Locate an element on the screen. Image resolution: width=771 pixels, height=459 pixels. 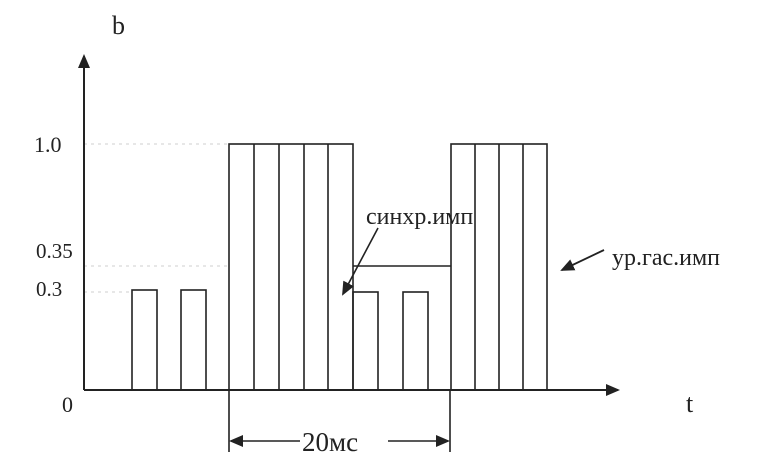
y-tick-label-0: 0 is located at coordinates (67, 404).